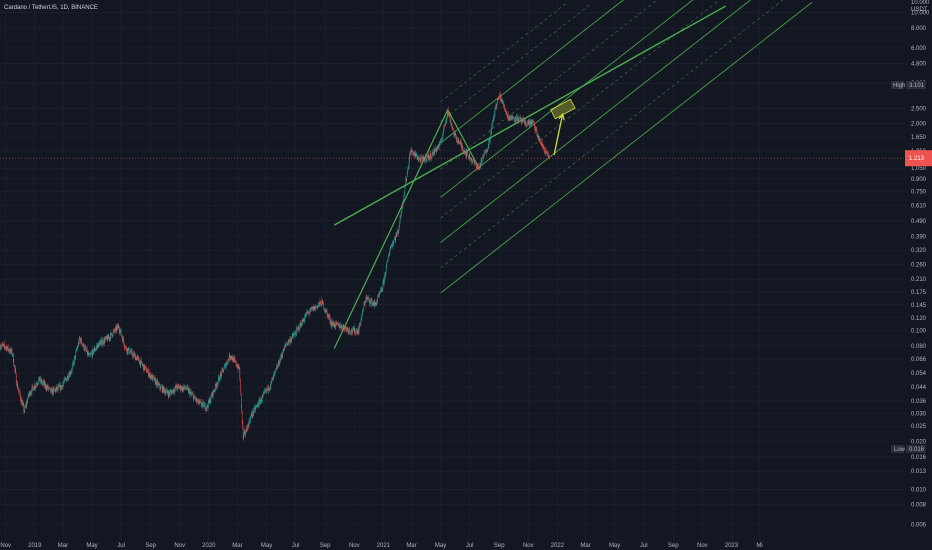 The image size is (932, 550). What do you see at coordinates (919, 251) in the screenshot?
I see `price-tick-label: 0.320` at bounding box center [919, 251].